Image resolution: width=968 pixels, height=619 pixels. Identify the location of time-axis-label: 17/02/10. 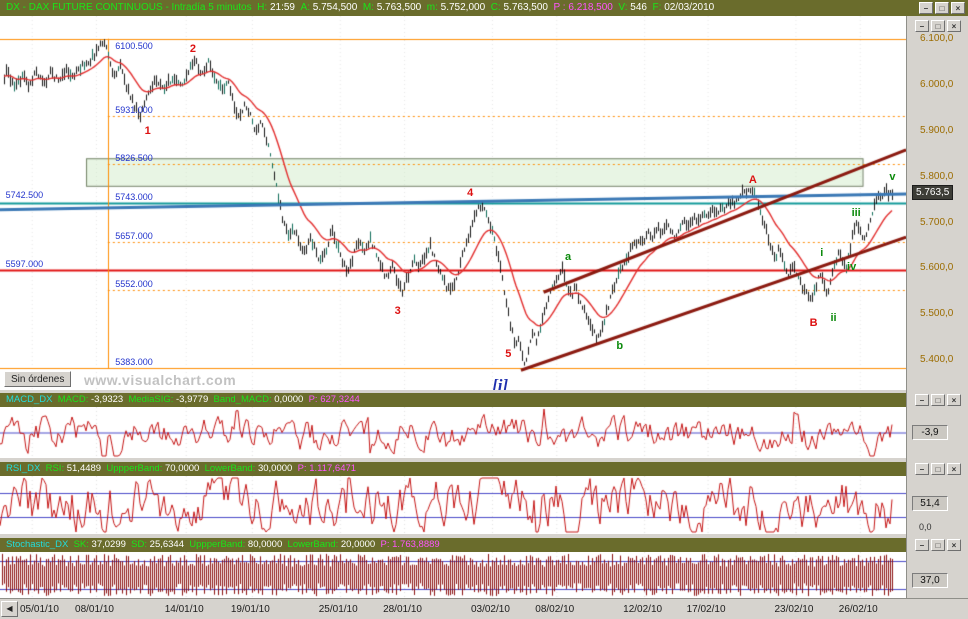
(706, 609).